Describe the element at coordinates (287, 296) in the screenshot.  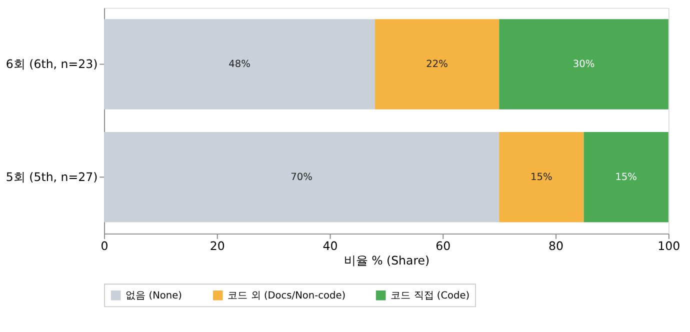
I see `legend-label: 코드 외 (Docs/Non-code)` at that location.